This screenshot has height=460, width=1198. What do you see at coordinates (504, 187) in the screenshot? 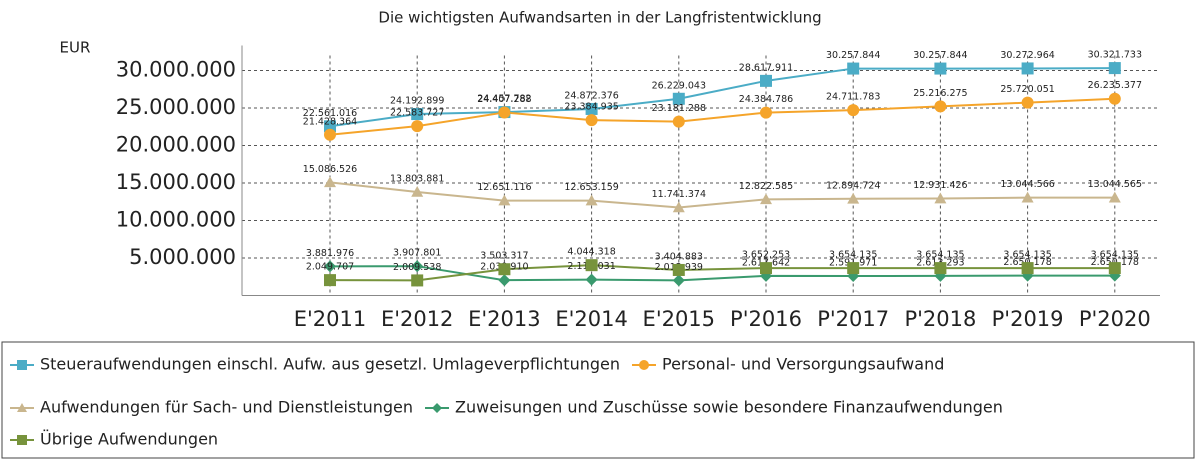
I see `data-label: 12.651.116` at bounding box center [504, 187].